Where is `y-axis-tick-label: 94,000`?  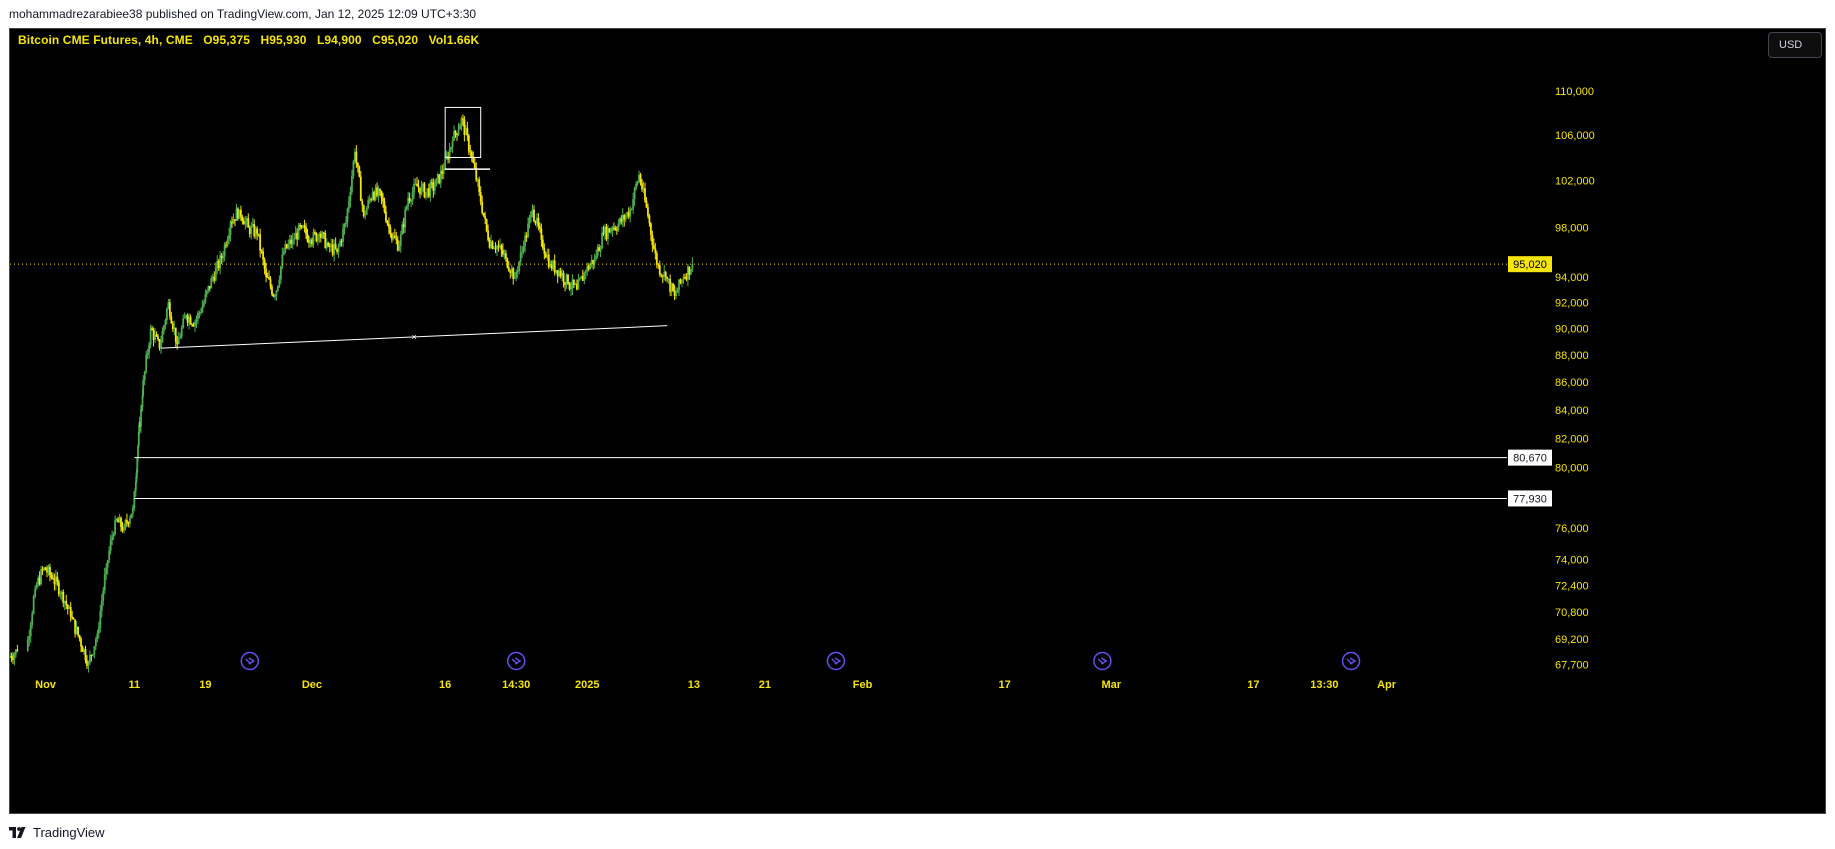
y-axis-tick-label: 94,000 is located at coordinates (1572, 278).